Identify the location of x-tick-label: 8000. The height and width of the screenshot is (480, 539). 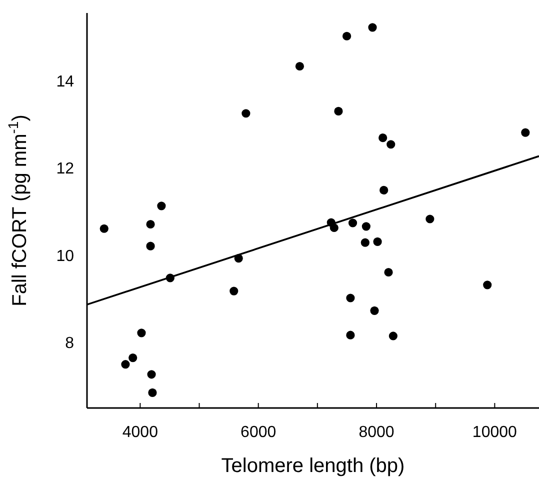
(376, 432).